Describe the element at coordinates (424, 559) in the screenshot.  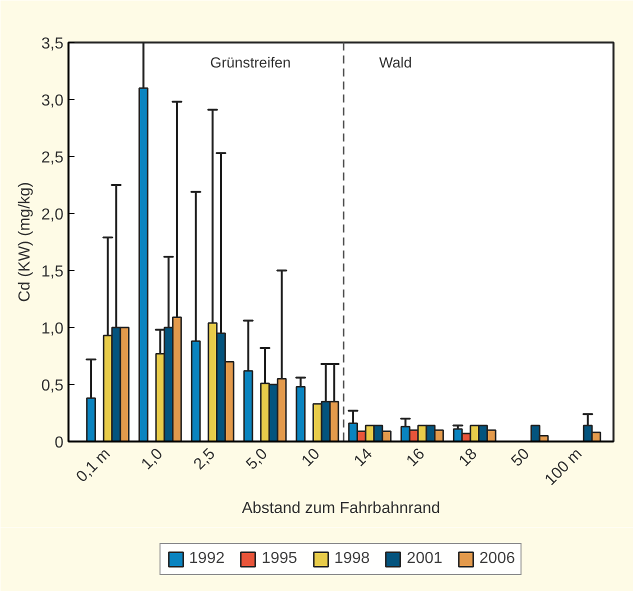
I see `legend-label: 2001` at that location.